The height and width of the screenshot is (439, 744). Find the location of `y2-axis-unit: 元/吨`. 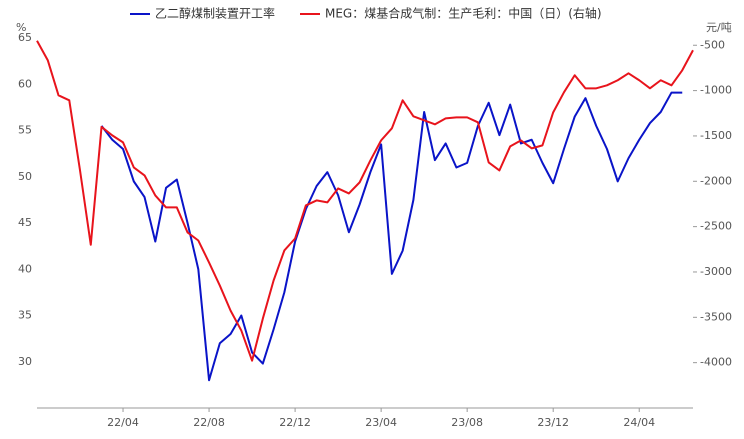

y2-axis-unit: 元/吨 is located at coordinates (719, 27).